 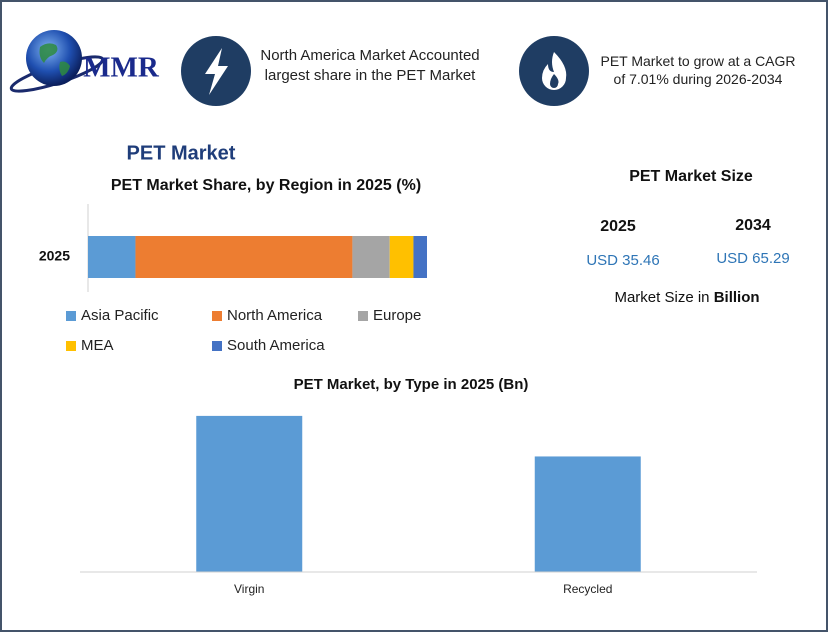 What do you see at coordinates (753, 225) in the screenshot?
I see `year-label: 2034` at bounding box center [753, 225].